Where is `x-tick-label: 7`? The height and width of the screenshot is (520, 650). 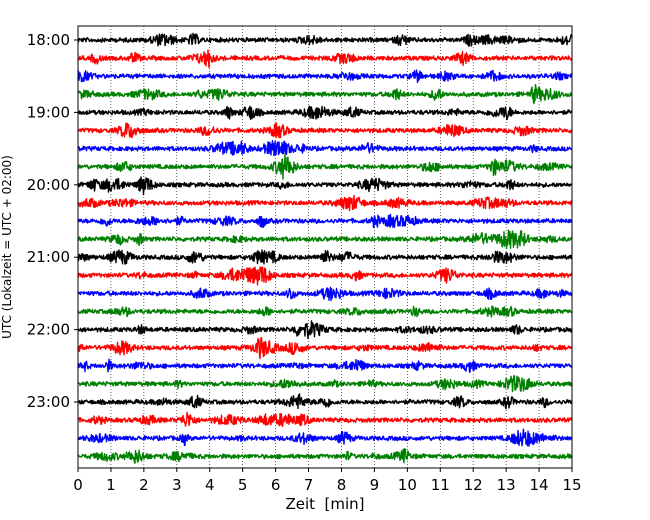
x-tick-label: 7 is located at coordinates (309, 485).